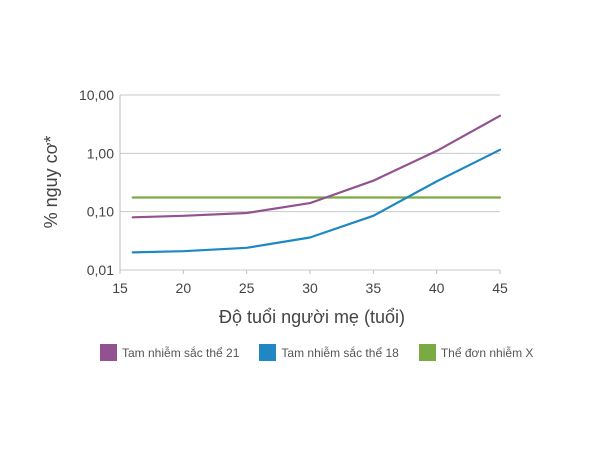 This screenshot has width=600, height=450. I want to click on x-tick-label-0: 15, so click(120, 288).